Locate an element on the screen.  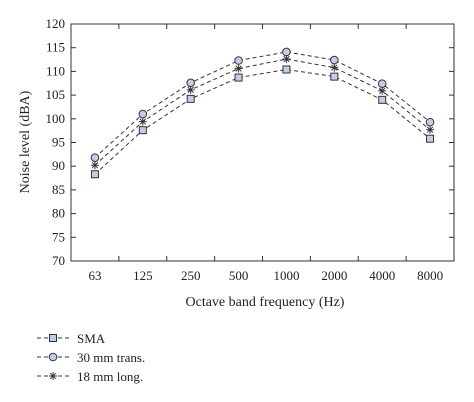
x-tick-label: 125 is located at coordinates (143, 275).